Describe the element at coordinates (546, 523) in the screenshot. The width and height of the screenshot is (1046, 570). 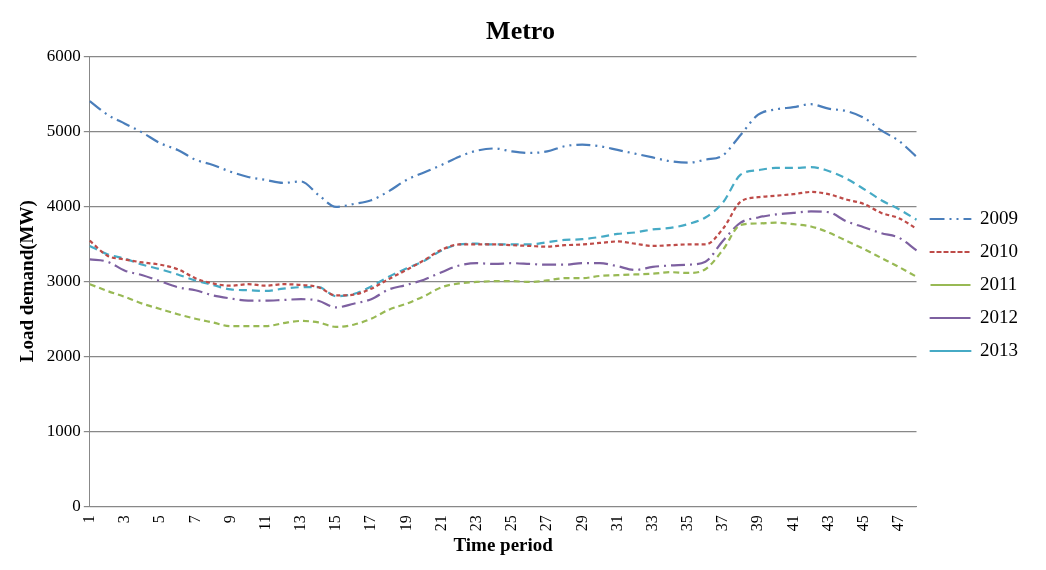
I see `x-tick-label: 27` at that location.